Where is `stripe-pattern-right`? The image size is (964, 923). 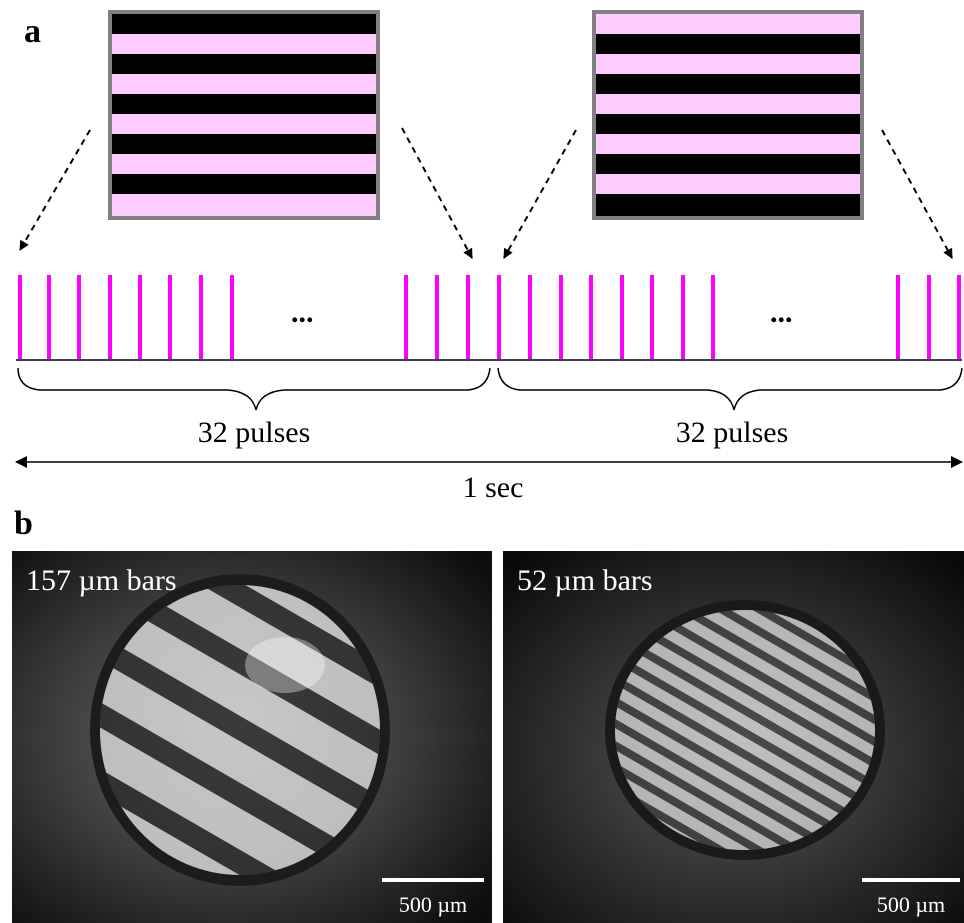 stripe-pattern-right is located at coordinates (728, 115).